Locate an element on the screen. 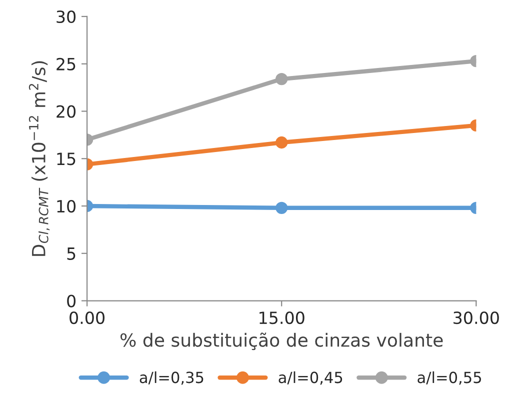 The width and height of the screenshot is (512, 412). y-tick-label: 25 is located at coordinates (66, 64).